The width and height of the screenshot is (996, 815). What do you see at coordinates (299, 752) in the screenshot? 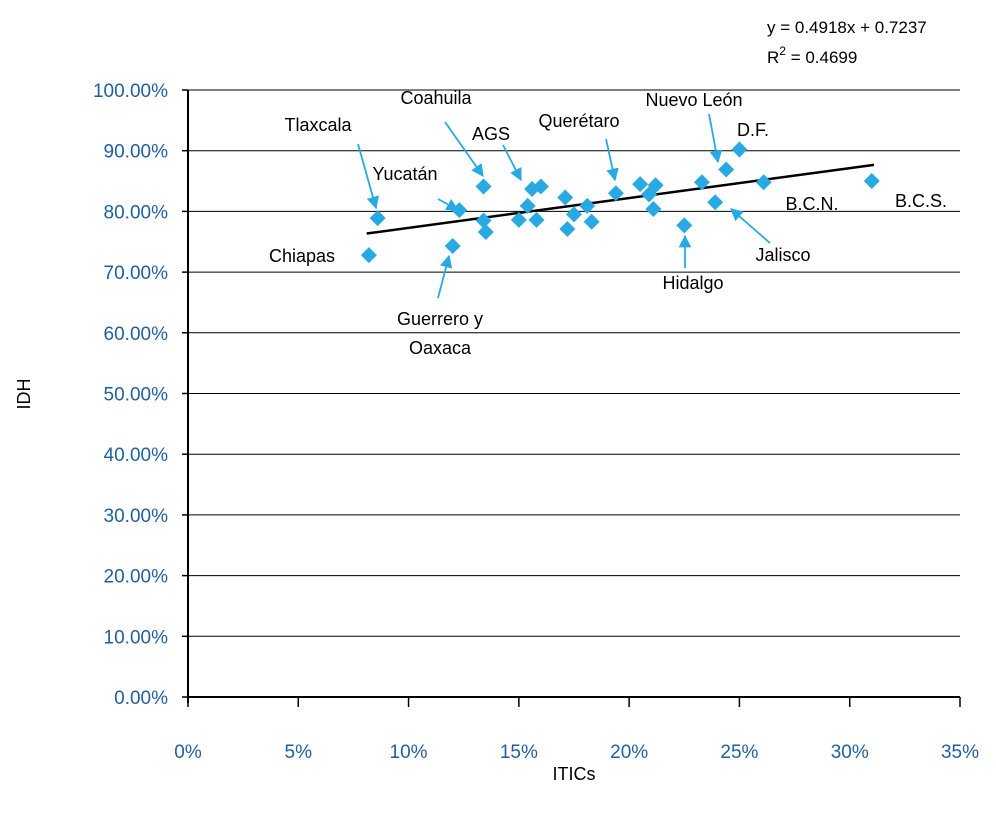
I see `x-tick-label: 5%` at bounding box center [299, 752].